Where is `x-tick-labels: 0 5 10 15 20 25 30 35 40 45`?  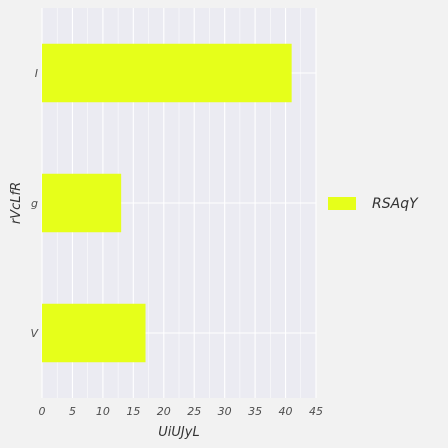 x-tick-labels: 0 5 10 15 20 25 30 35 40 45 is located at coordinates (181, 411).